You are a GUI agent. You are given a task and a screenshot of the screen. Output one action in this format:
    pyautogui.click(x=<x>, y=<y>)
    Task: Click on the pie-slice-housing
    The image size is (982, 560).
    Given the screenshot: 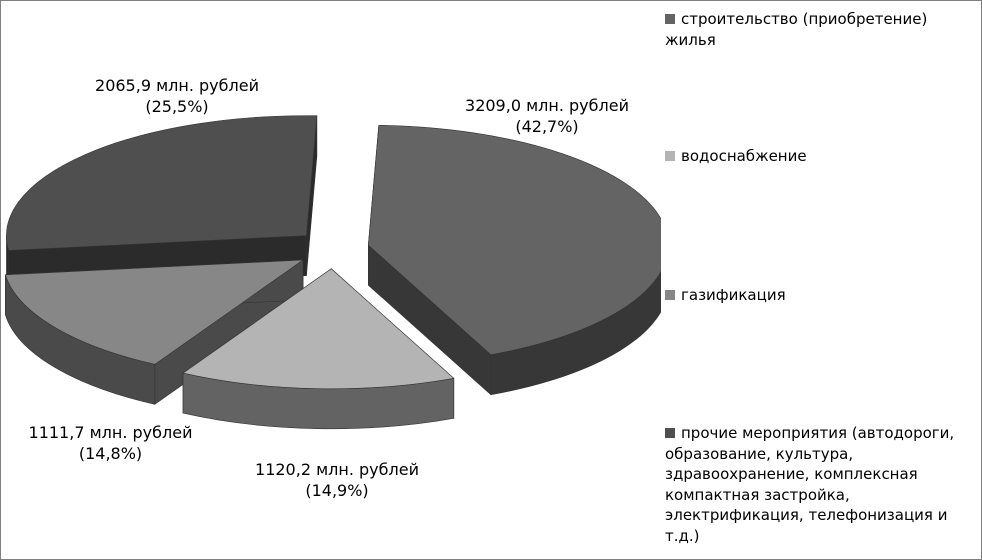 What is the action you would take?
    pyautogui.click(x=514, y=260)
    